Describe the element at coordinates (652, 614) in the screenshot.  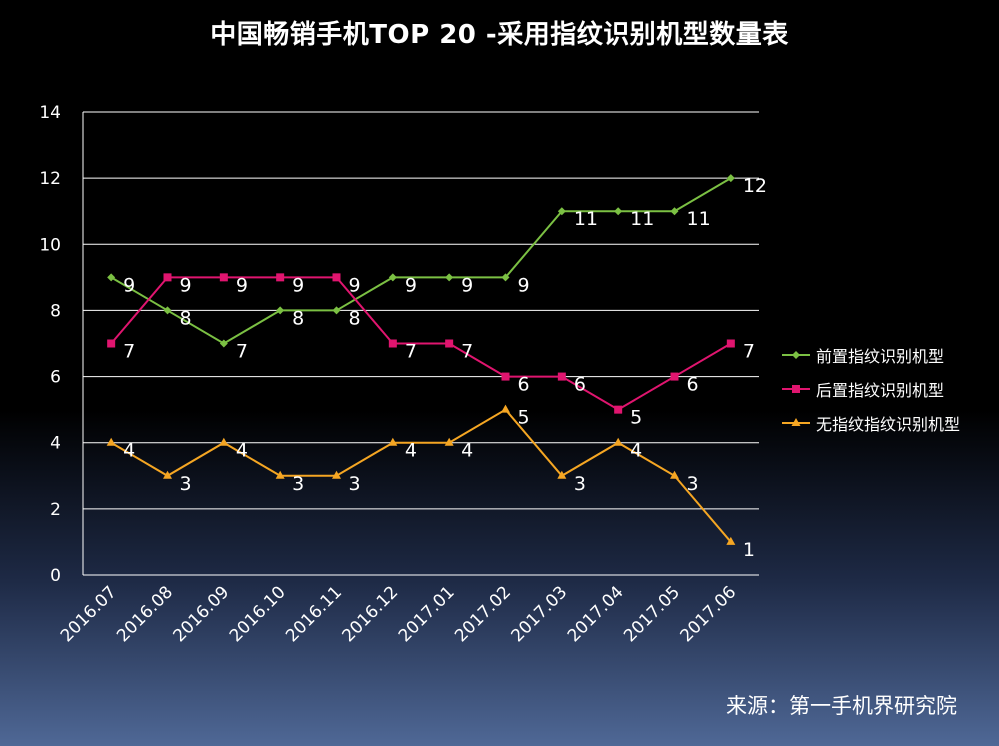
I see `x-tick-label: 2017.05` at that location.